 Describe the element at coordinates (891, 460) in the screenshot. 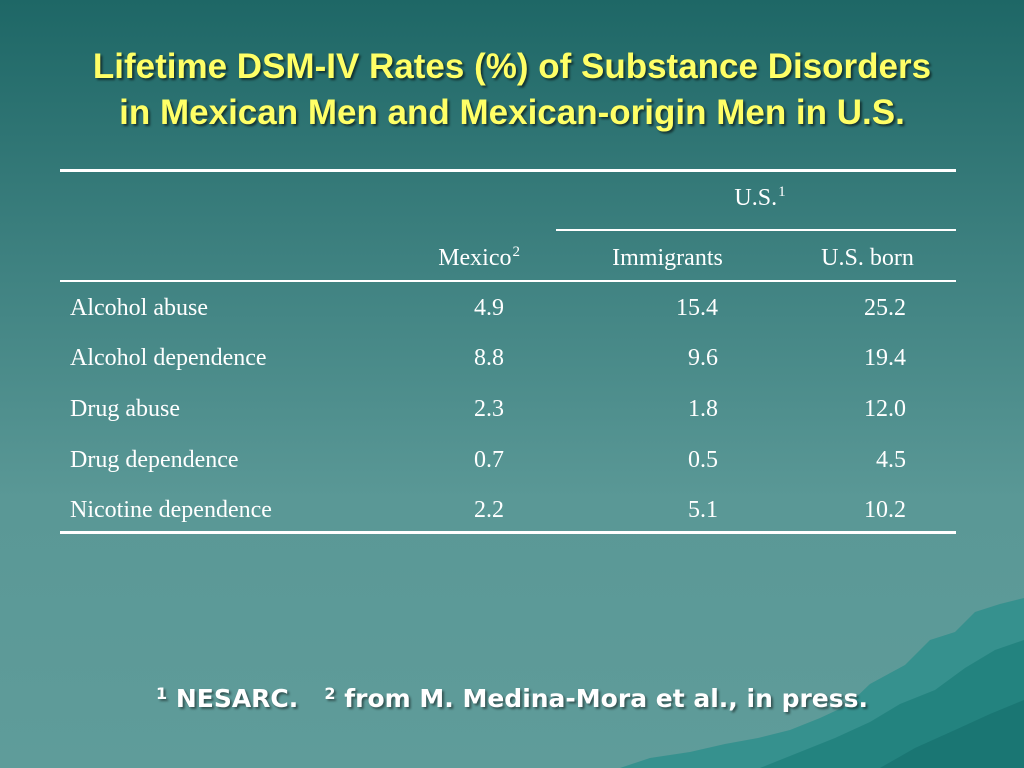

I see `cell-drug-dependence-us-born: 4.5` at that location.